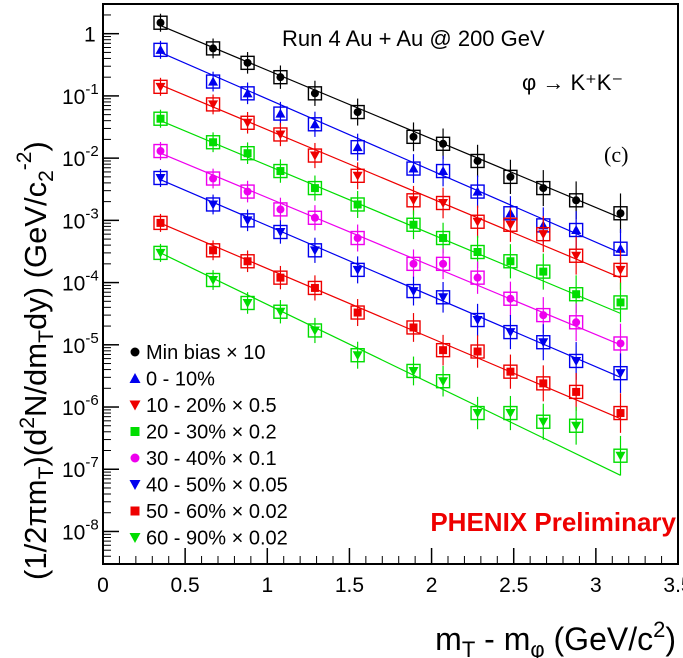  Describe the element at coordinates (80, 468) in the screenshot. I see `y-tick-label: 10⁻⁷` at that location.